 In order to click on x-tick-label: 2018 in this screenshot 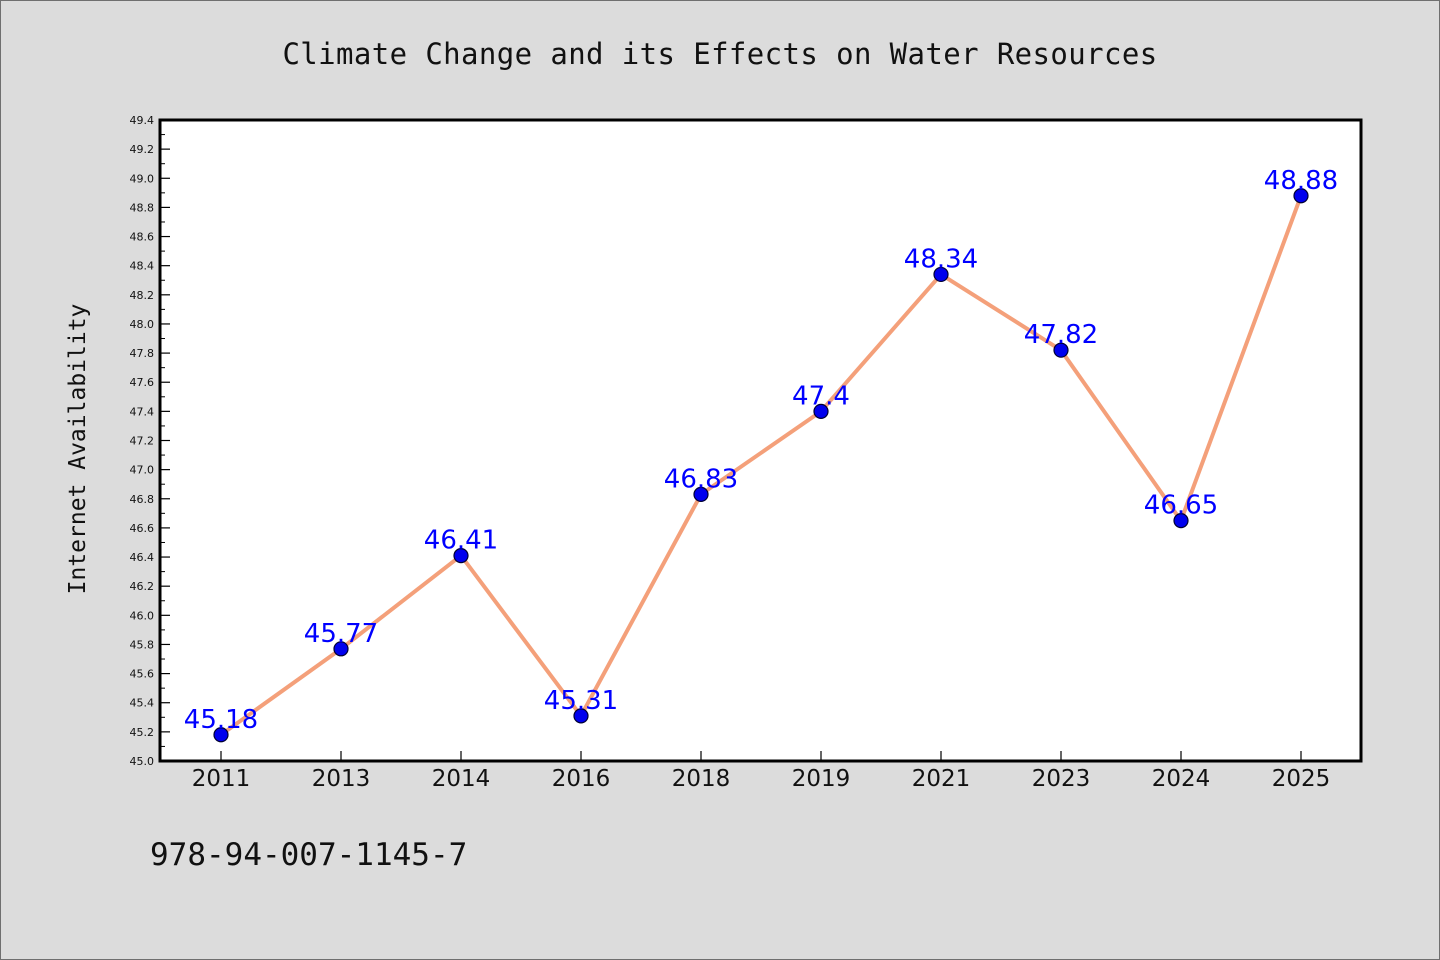, I will do `click(701, 779)`.